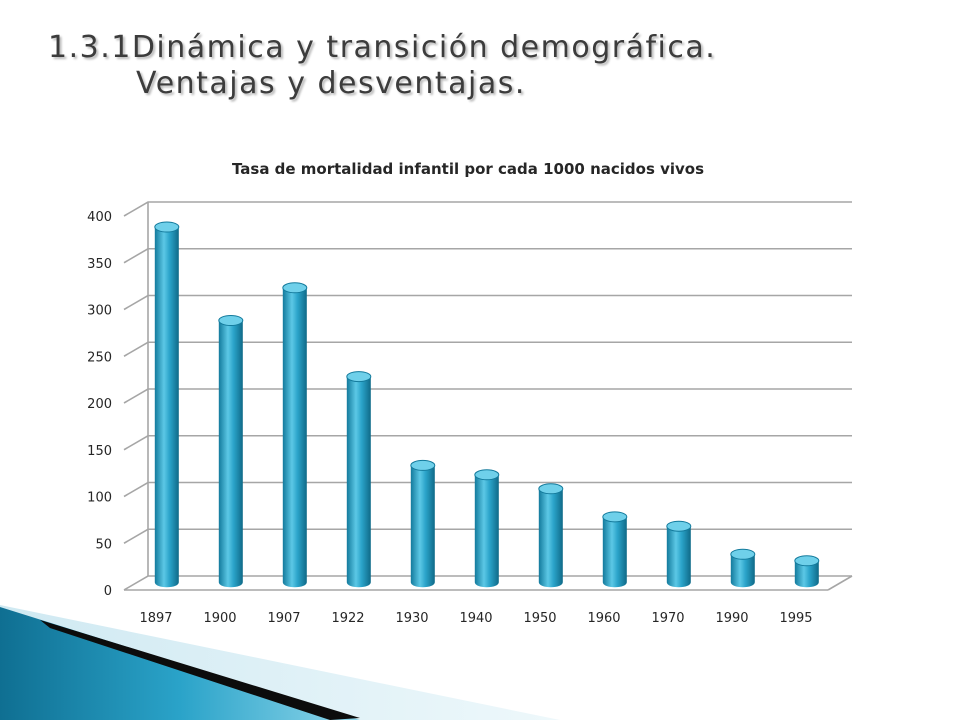 The width and height of the screenshot is (960, 720). What do you see at coordinates (731, 618) in the screenshot?
I see `x-tick-label: 1990` at bounding box center [731, 618].